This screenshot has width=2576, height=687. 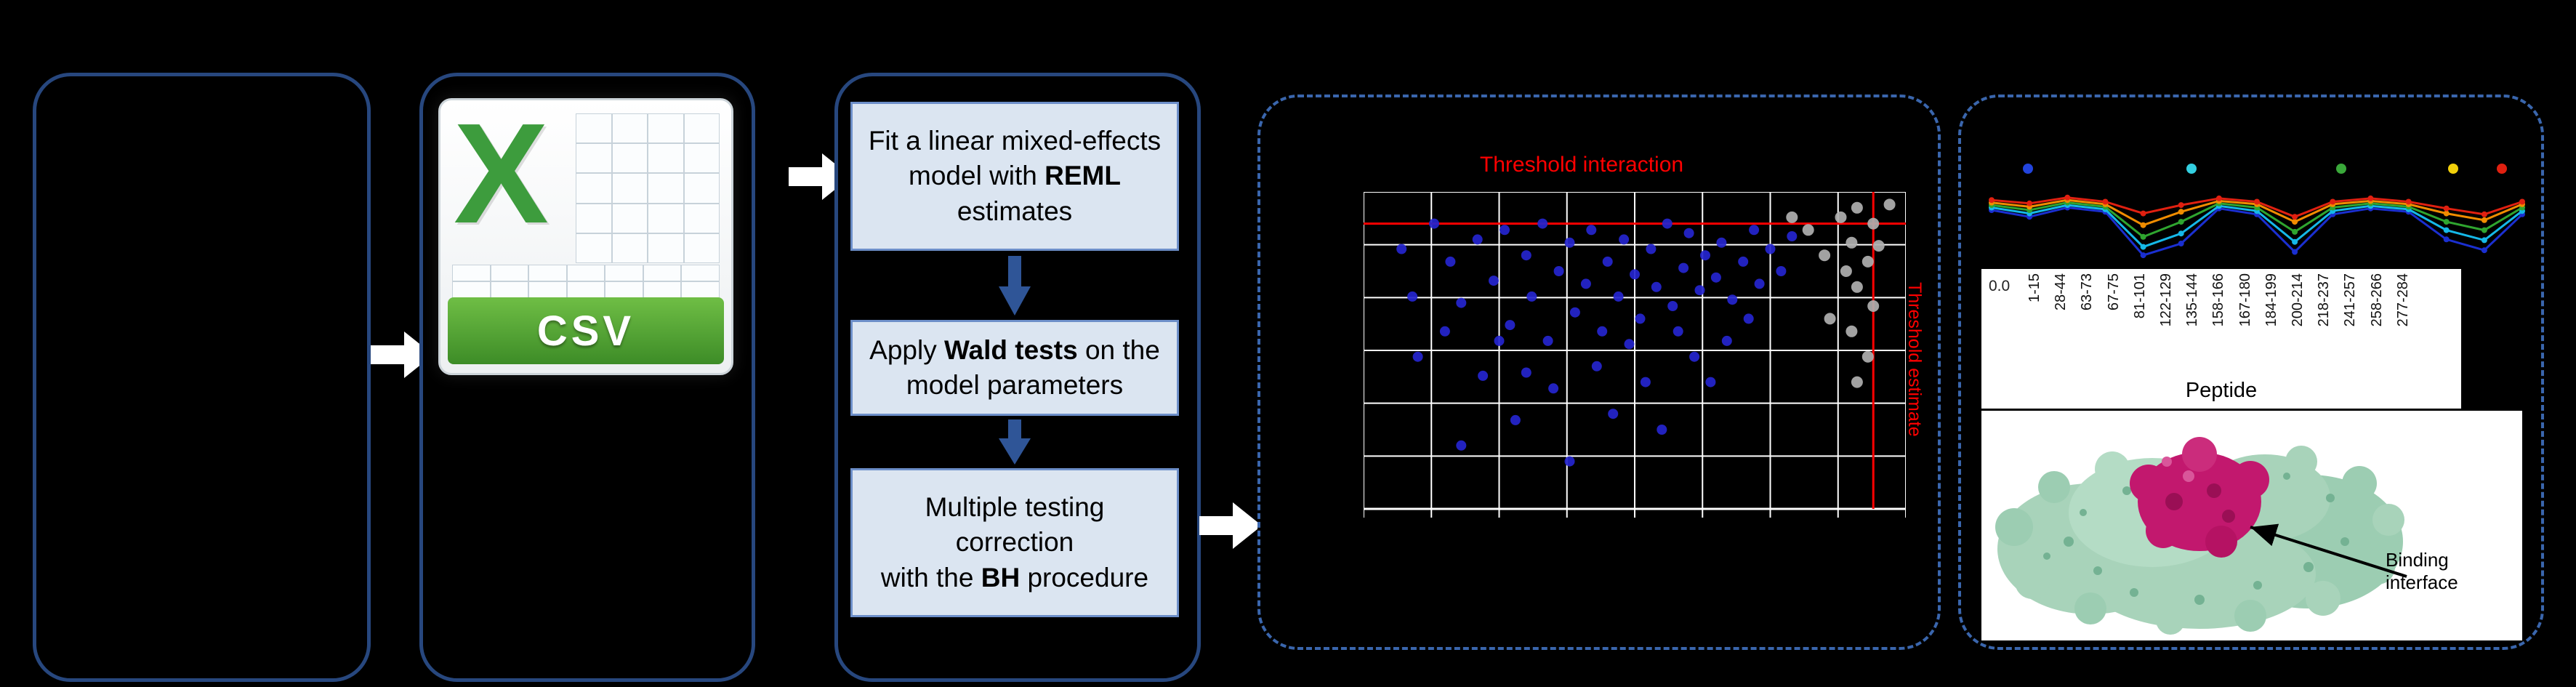 I want to click on spreadsheet-grid, so click(x=648, y=188).